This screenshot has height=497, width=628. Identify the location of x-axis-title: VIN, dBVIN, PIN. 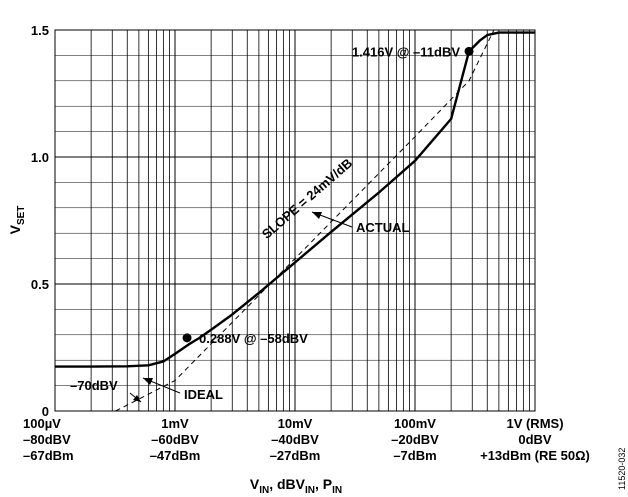
(296, 486).